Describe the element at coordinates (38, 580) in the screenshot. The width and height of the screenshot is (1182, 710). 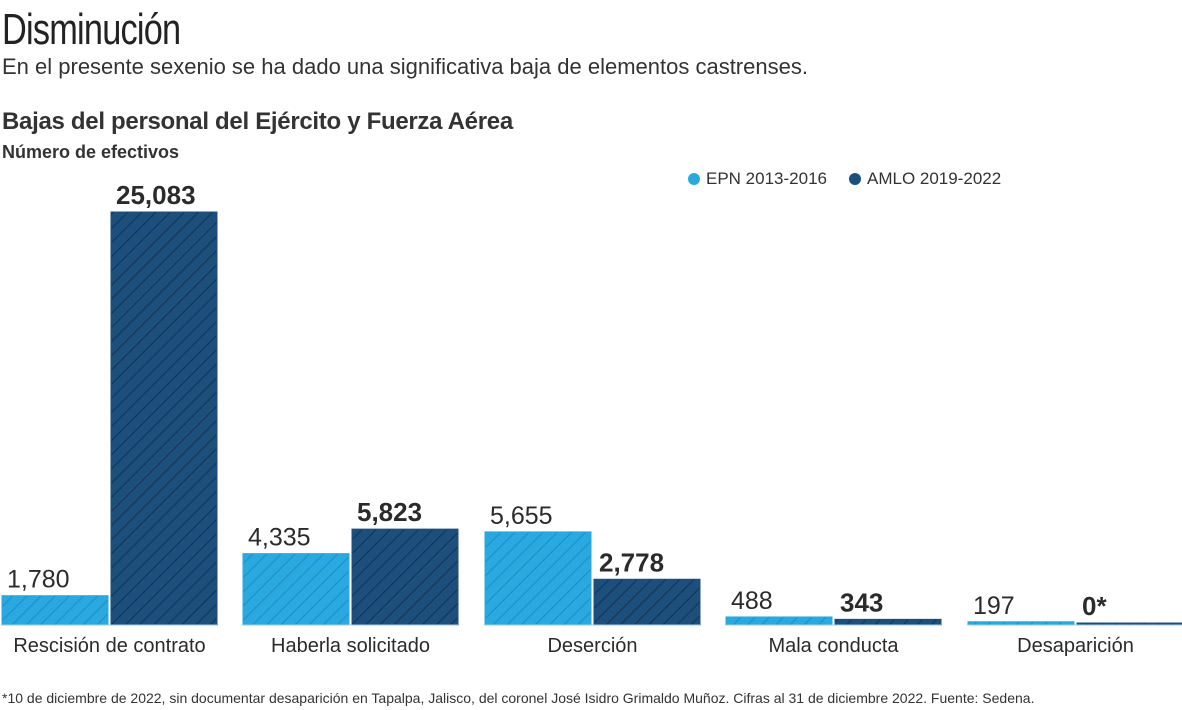
I see `value-label-epn-0: 1,780` at that location.